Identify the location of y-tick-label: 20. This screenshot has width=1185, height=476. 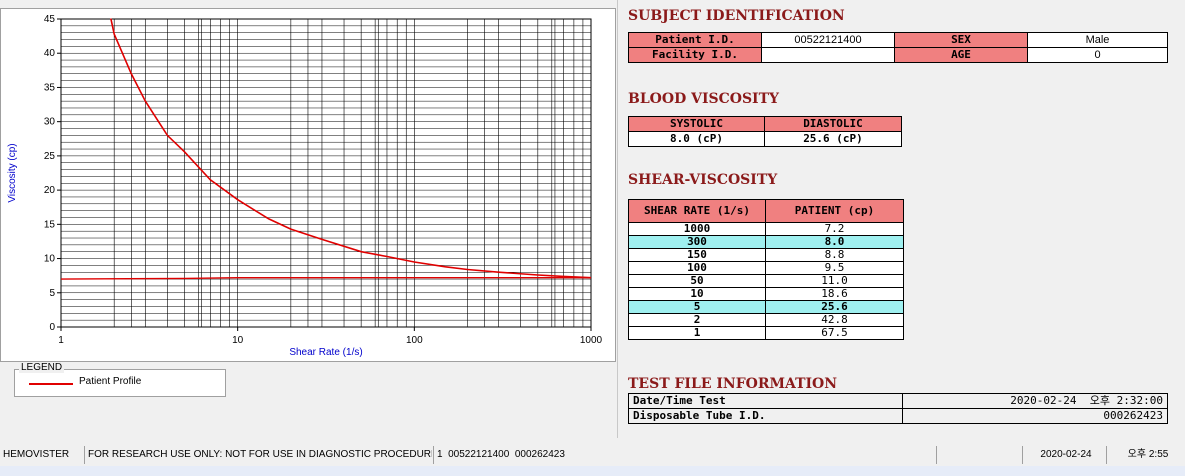
(50, 190).